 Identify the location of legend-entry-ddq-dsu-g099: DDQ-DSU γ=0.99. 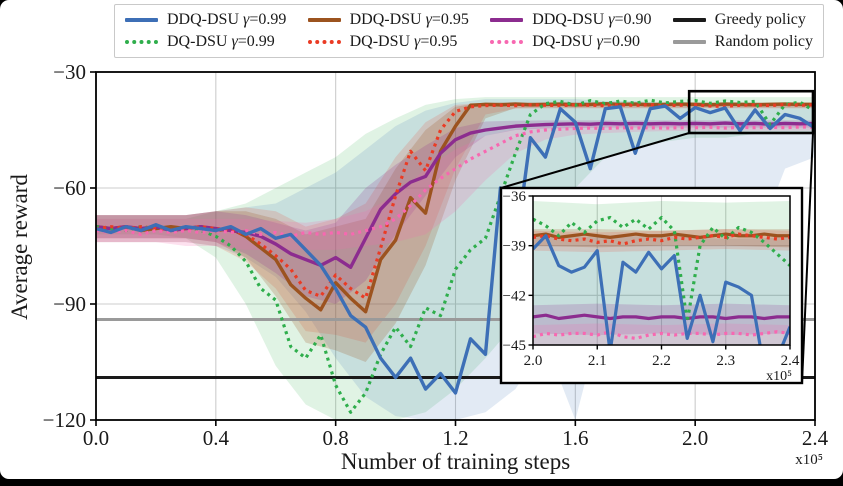
(205, 19).